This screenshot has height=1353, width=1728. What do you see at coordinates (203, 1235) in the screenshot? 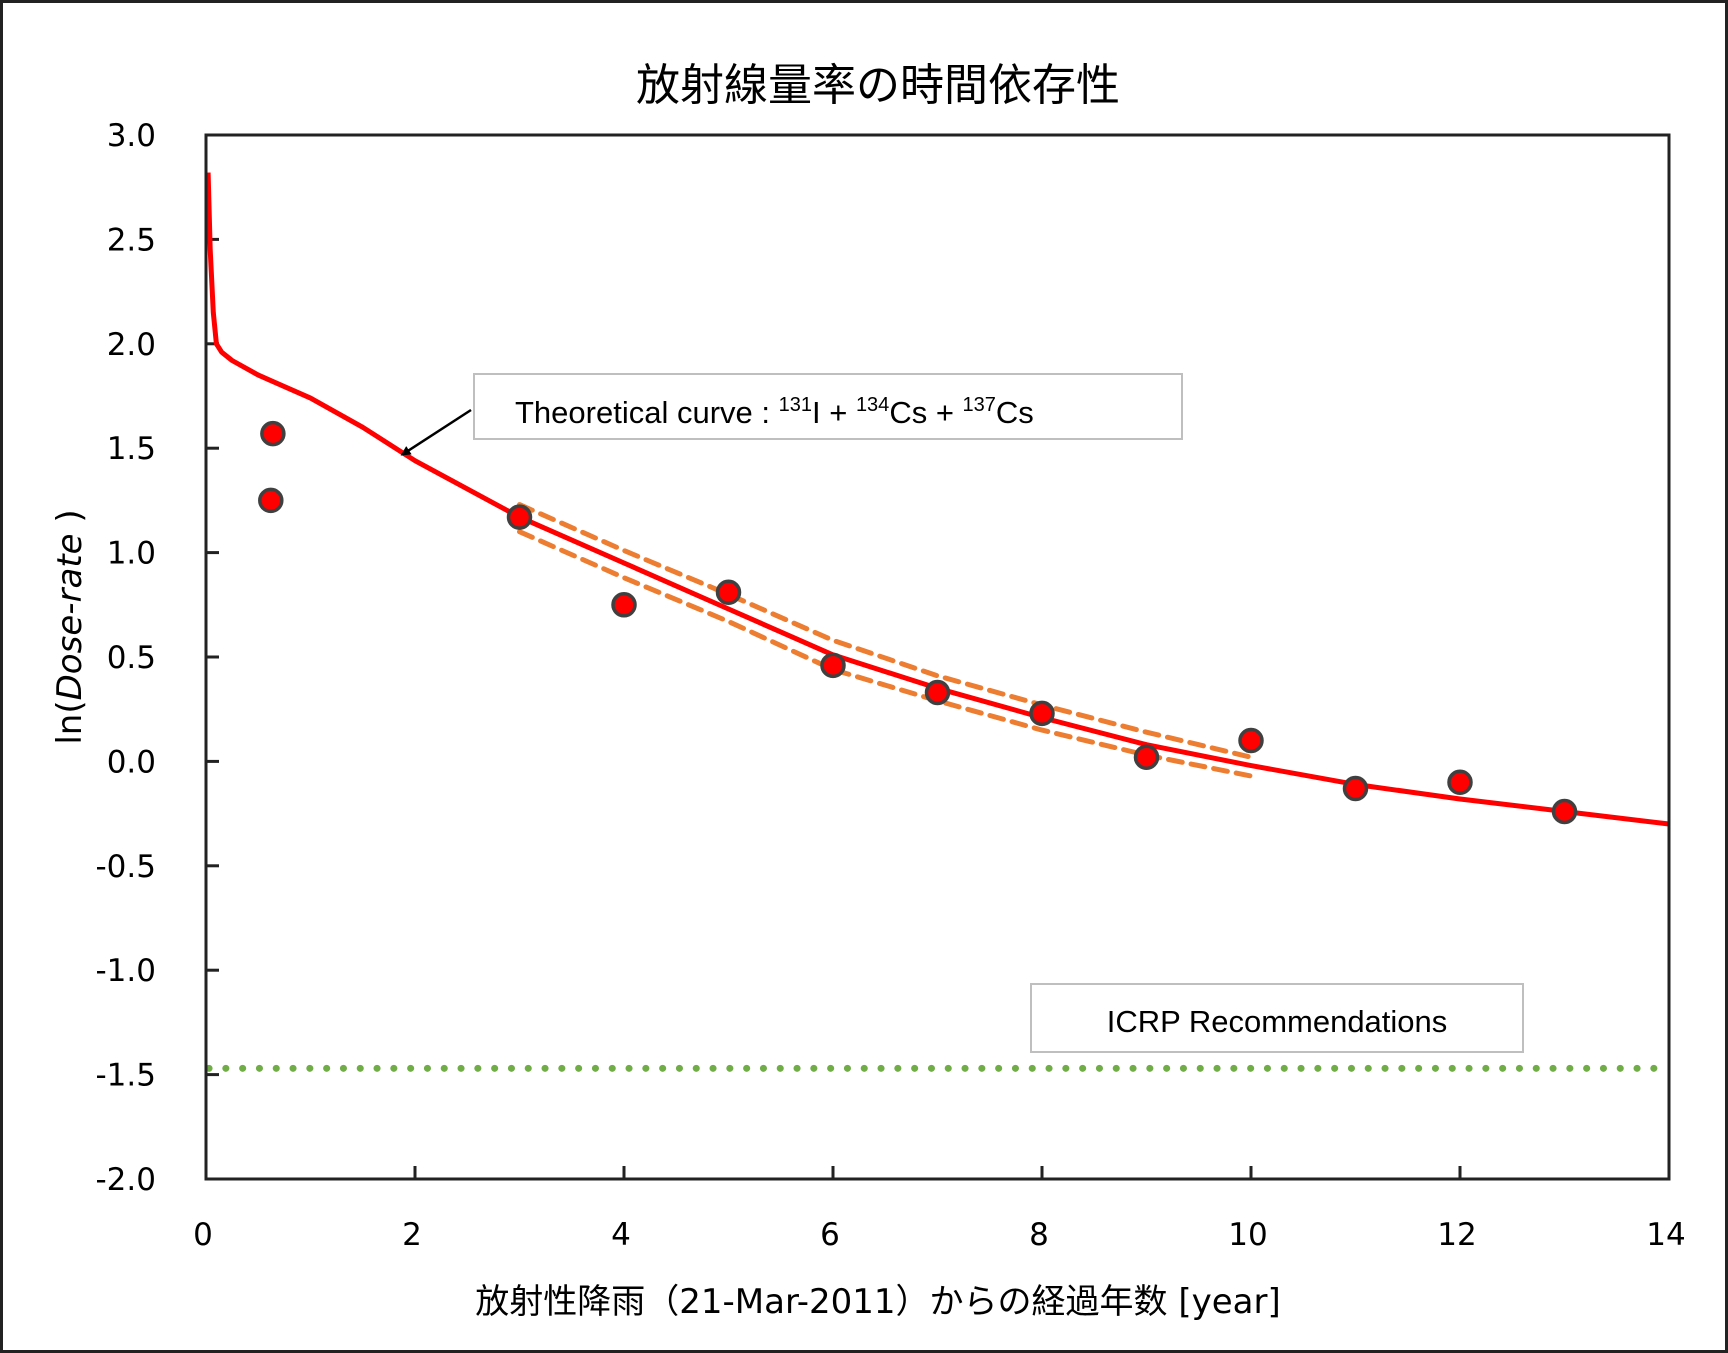
I see `x-tick-label: 0` at bounding box center [203, 1235].